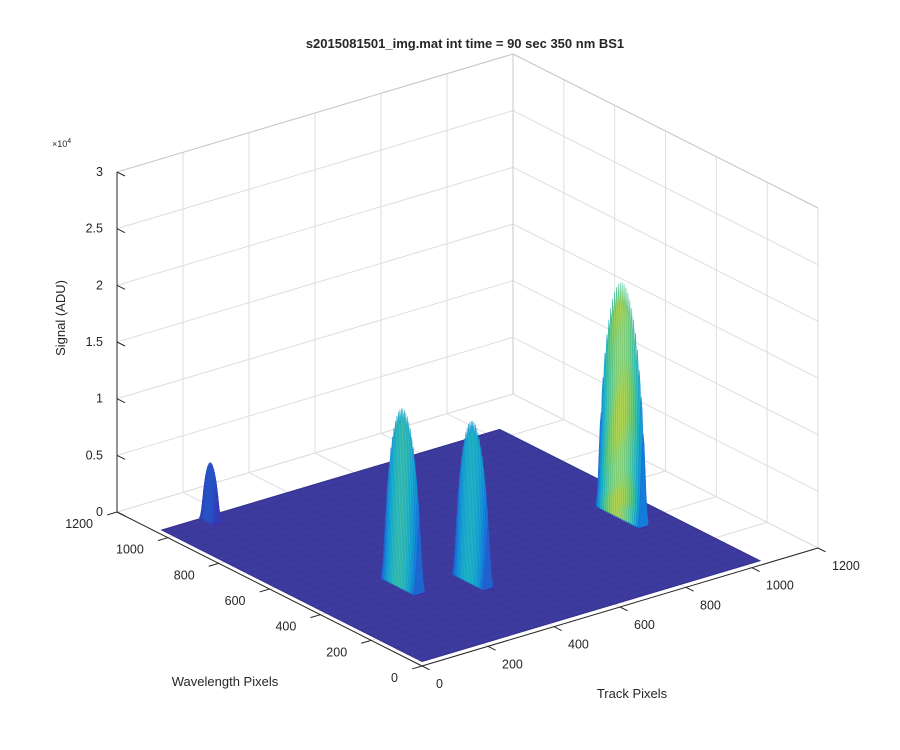  What do you see at coordinates (632, 693) in the screenshot?
I see `x-axis-label: Track Pixels` at bounding box center [632, 693].